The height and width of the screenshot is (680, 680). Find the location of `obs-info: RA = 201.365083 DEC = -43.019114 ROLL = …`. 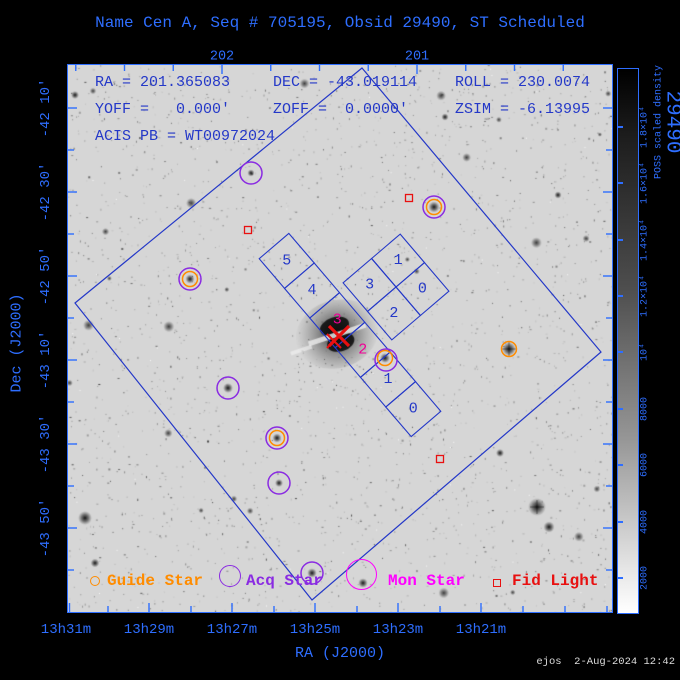

obs-info: RA = 201.365083 DEC = -43.019114 ROLL = … is located at coordinates (355, 114).